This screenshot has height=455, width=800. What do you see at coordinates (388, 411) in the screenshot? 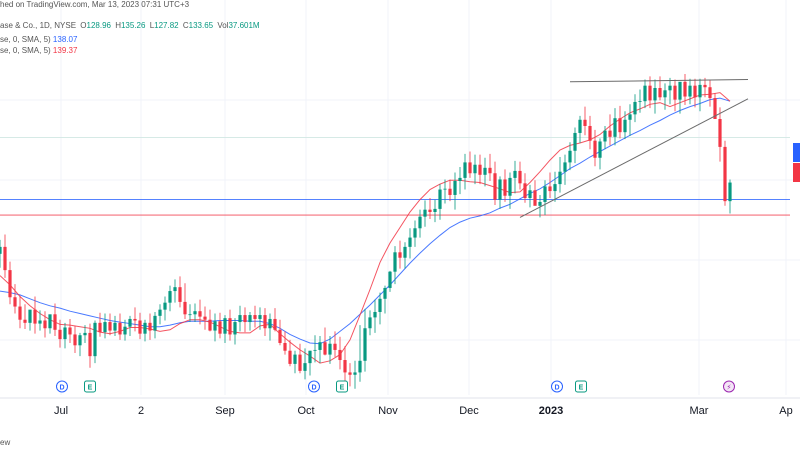
I see `x-tick-label-4: Nov` at bounding box center [388, 411].